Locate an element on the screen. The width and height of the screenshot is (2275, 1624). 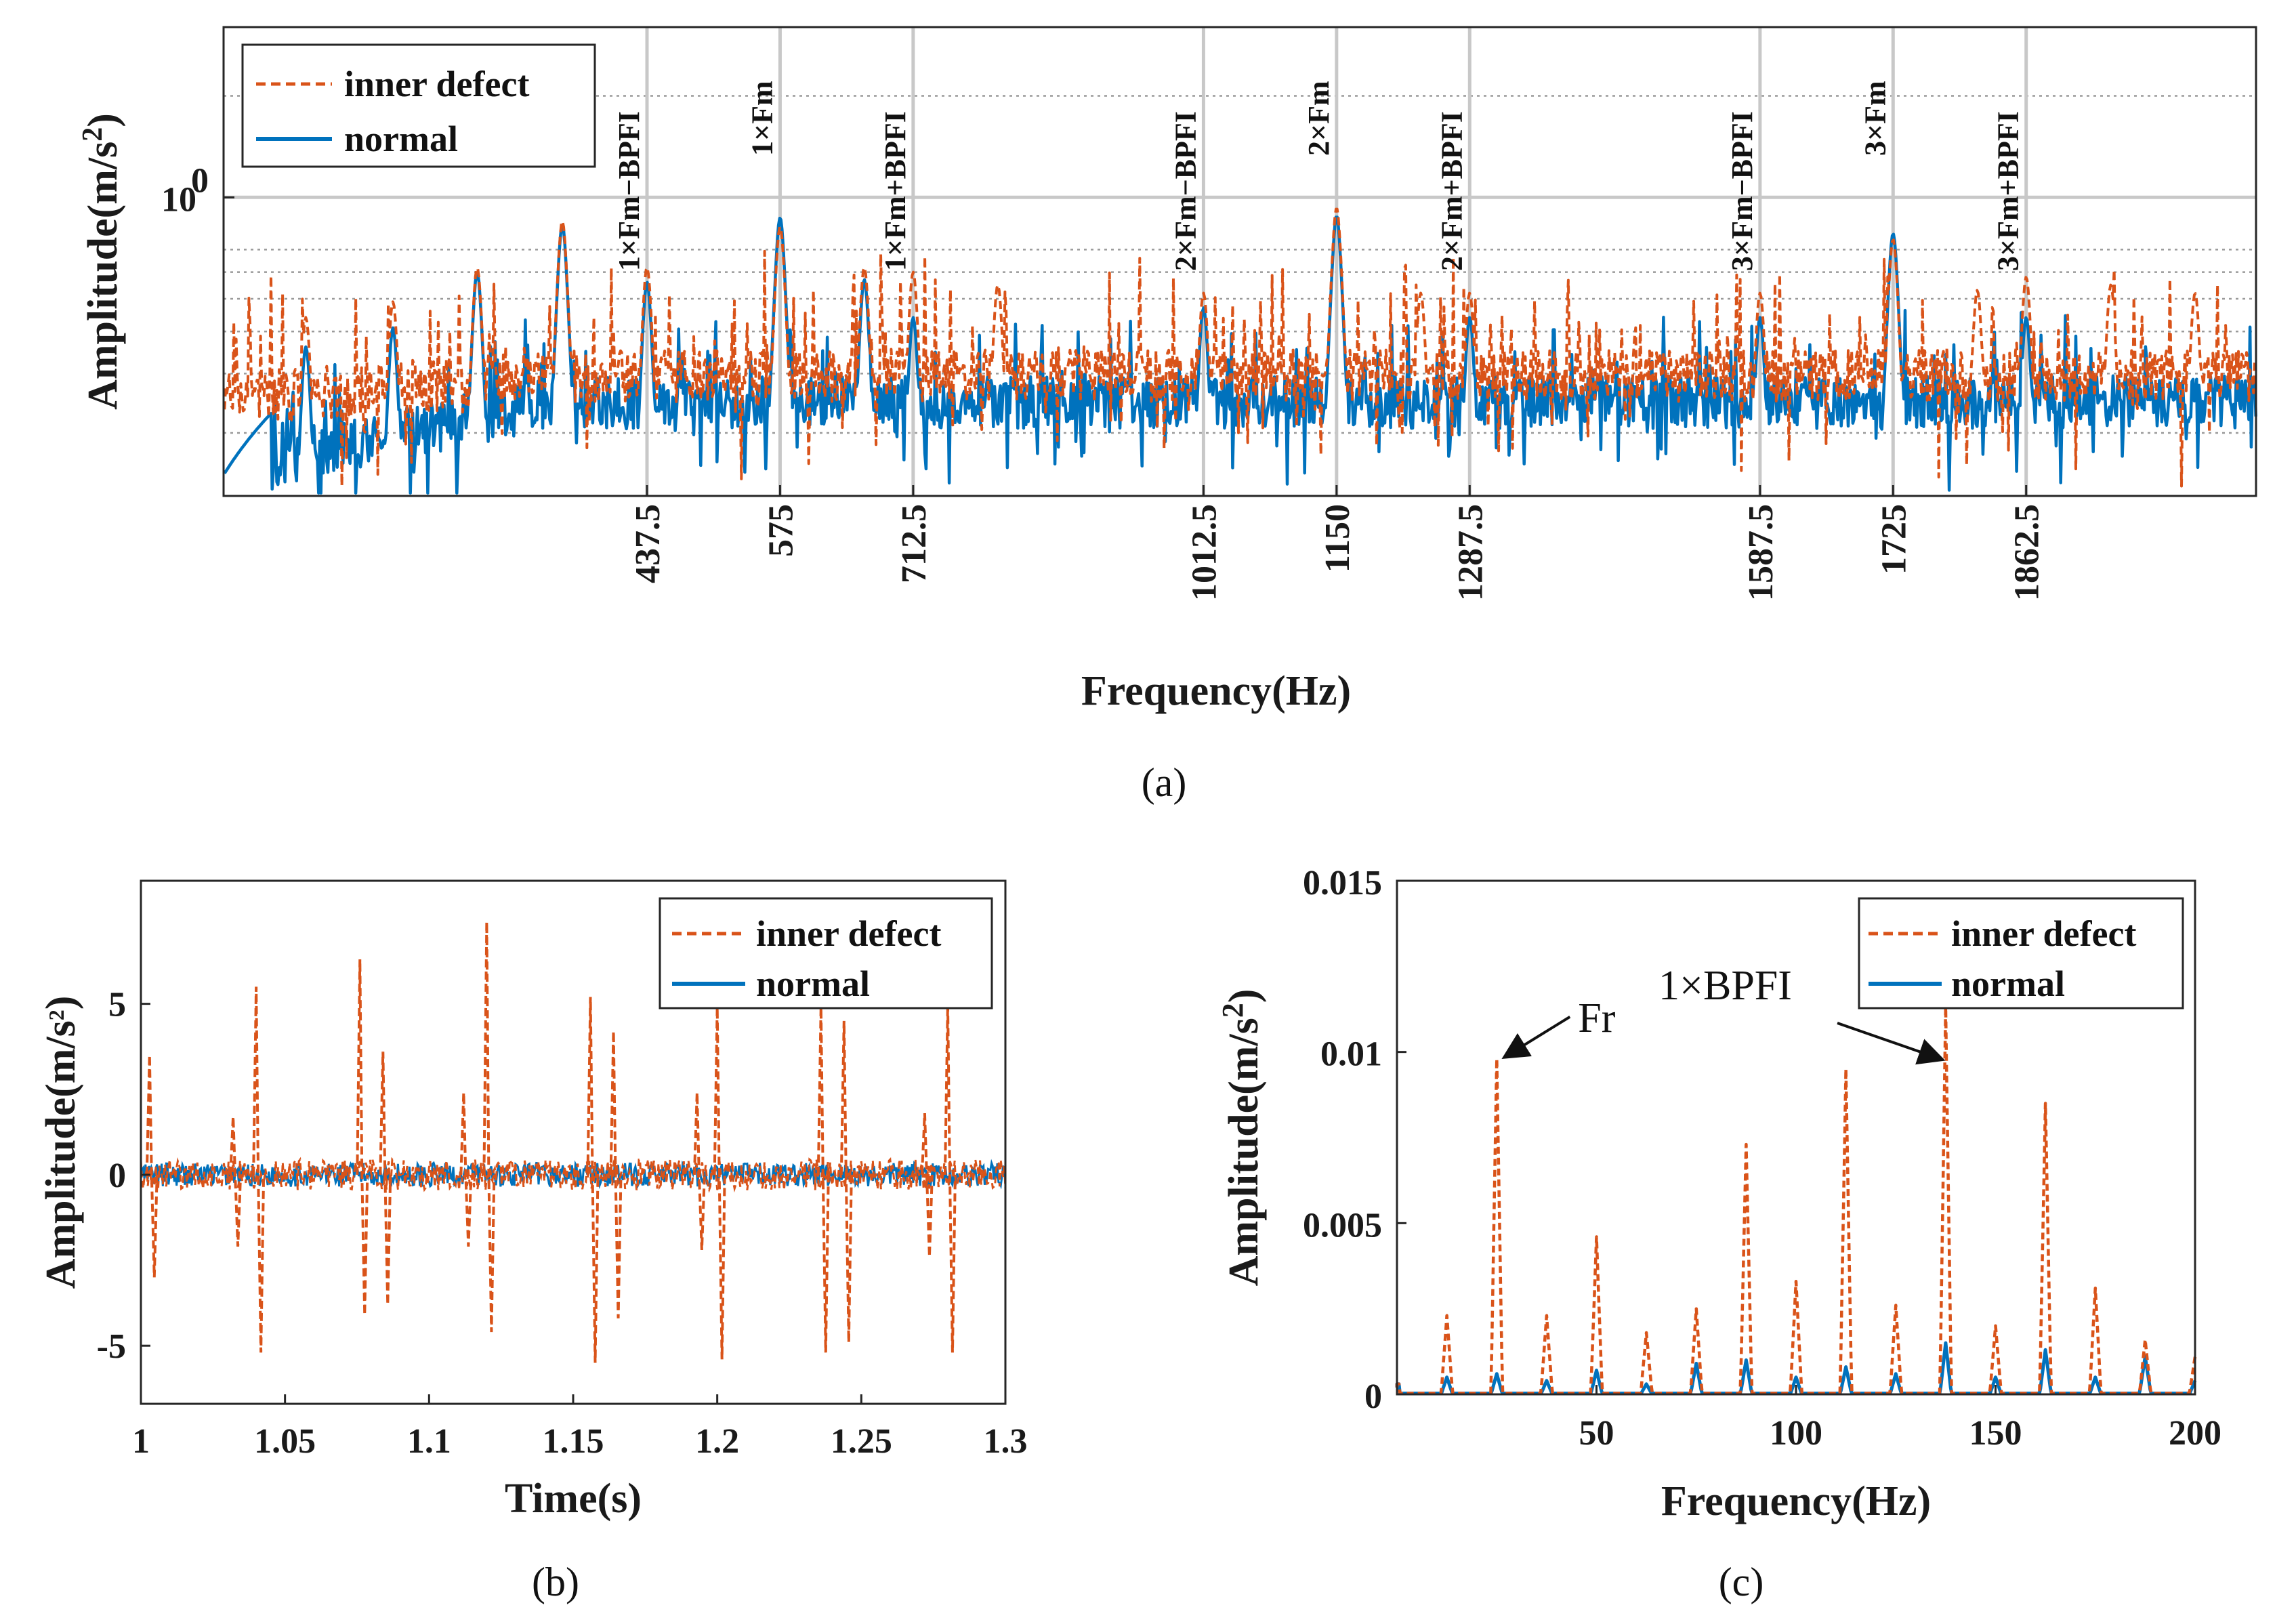
x-tick-label: 712.5 is located at coordinates (914, 543).